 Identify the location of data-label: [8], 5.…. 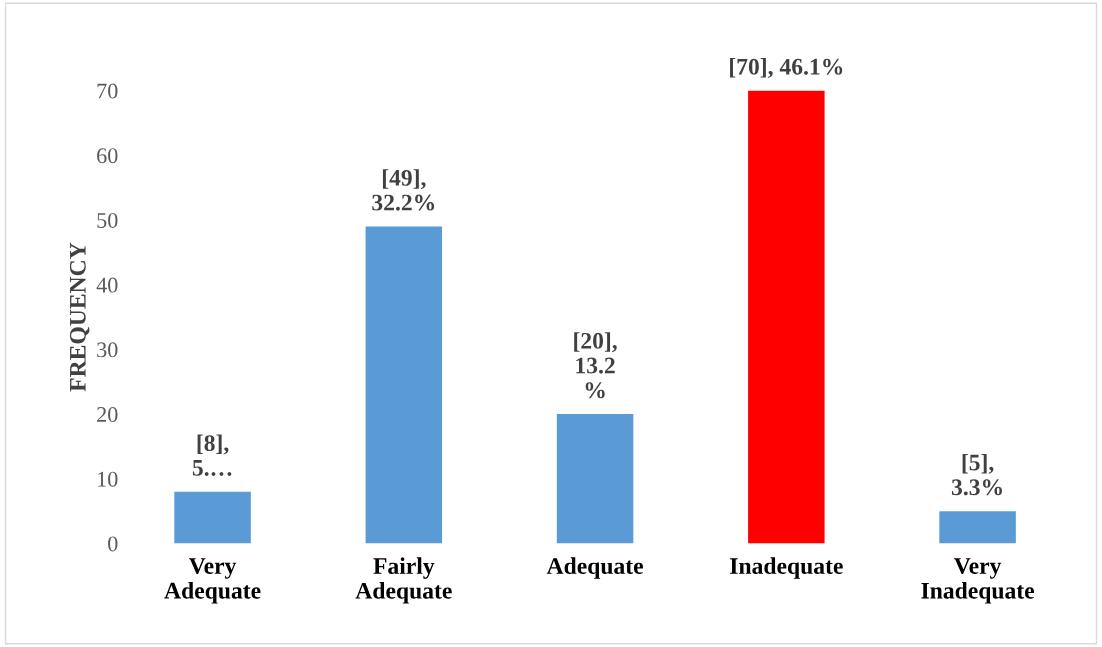
(212, 455).